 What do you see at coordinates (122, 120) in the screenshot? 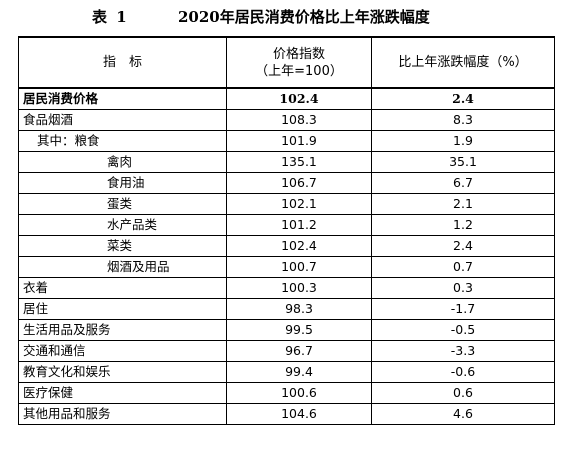
I see `row-name: 食品烟酒` at bounding box center [122, 120].